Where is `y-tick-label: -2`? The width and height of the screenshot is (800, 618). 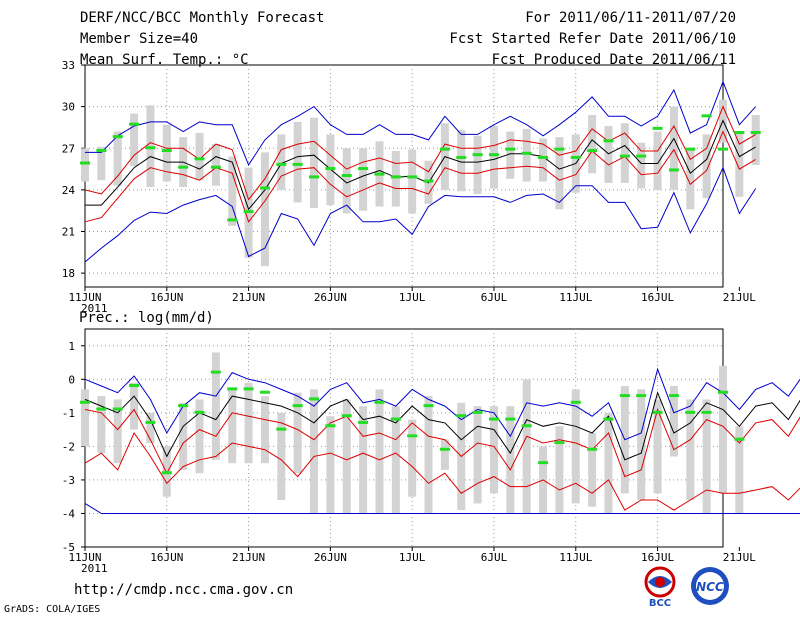
y-tick-label: -2 is located at coordinates (68, 446).